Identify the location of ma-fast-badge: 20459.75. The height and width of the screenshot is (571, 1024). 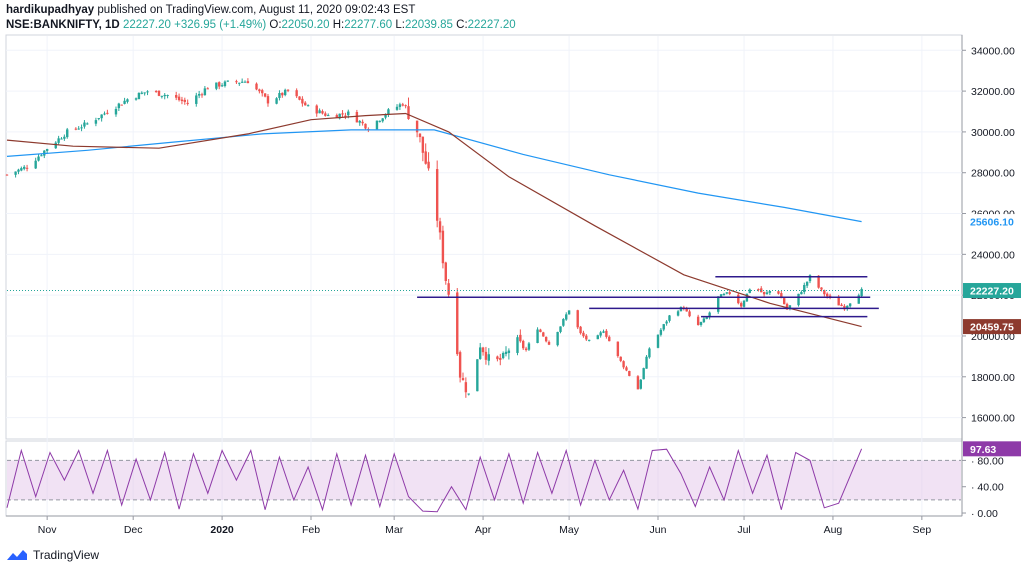
(992, 328).